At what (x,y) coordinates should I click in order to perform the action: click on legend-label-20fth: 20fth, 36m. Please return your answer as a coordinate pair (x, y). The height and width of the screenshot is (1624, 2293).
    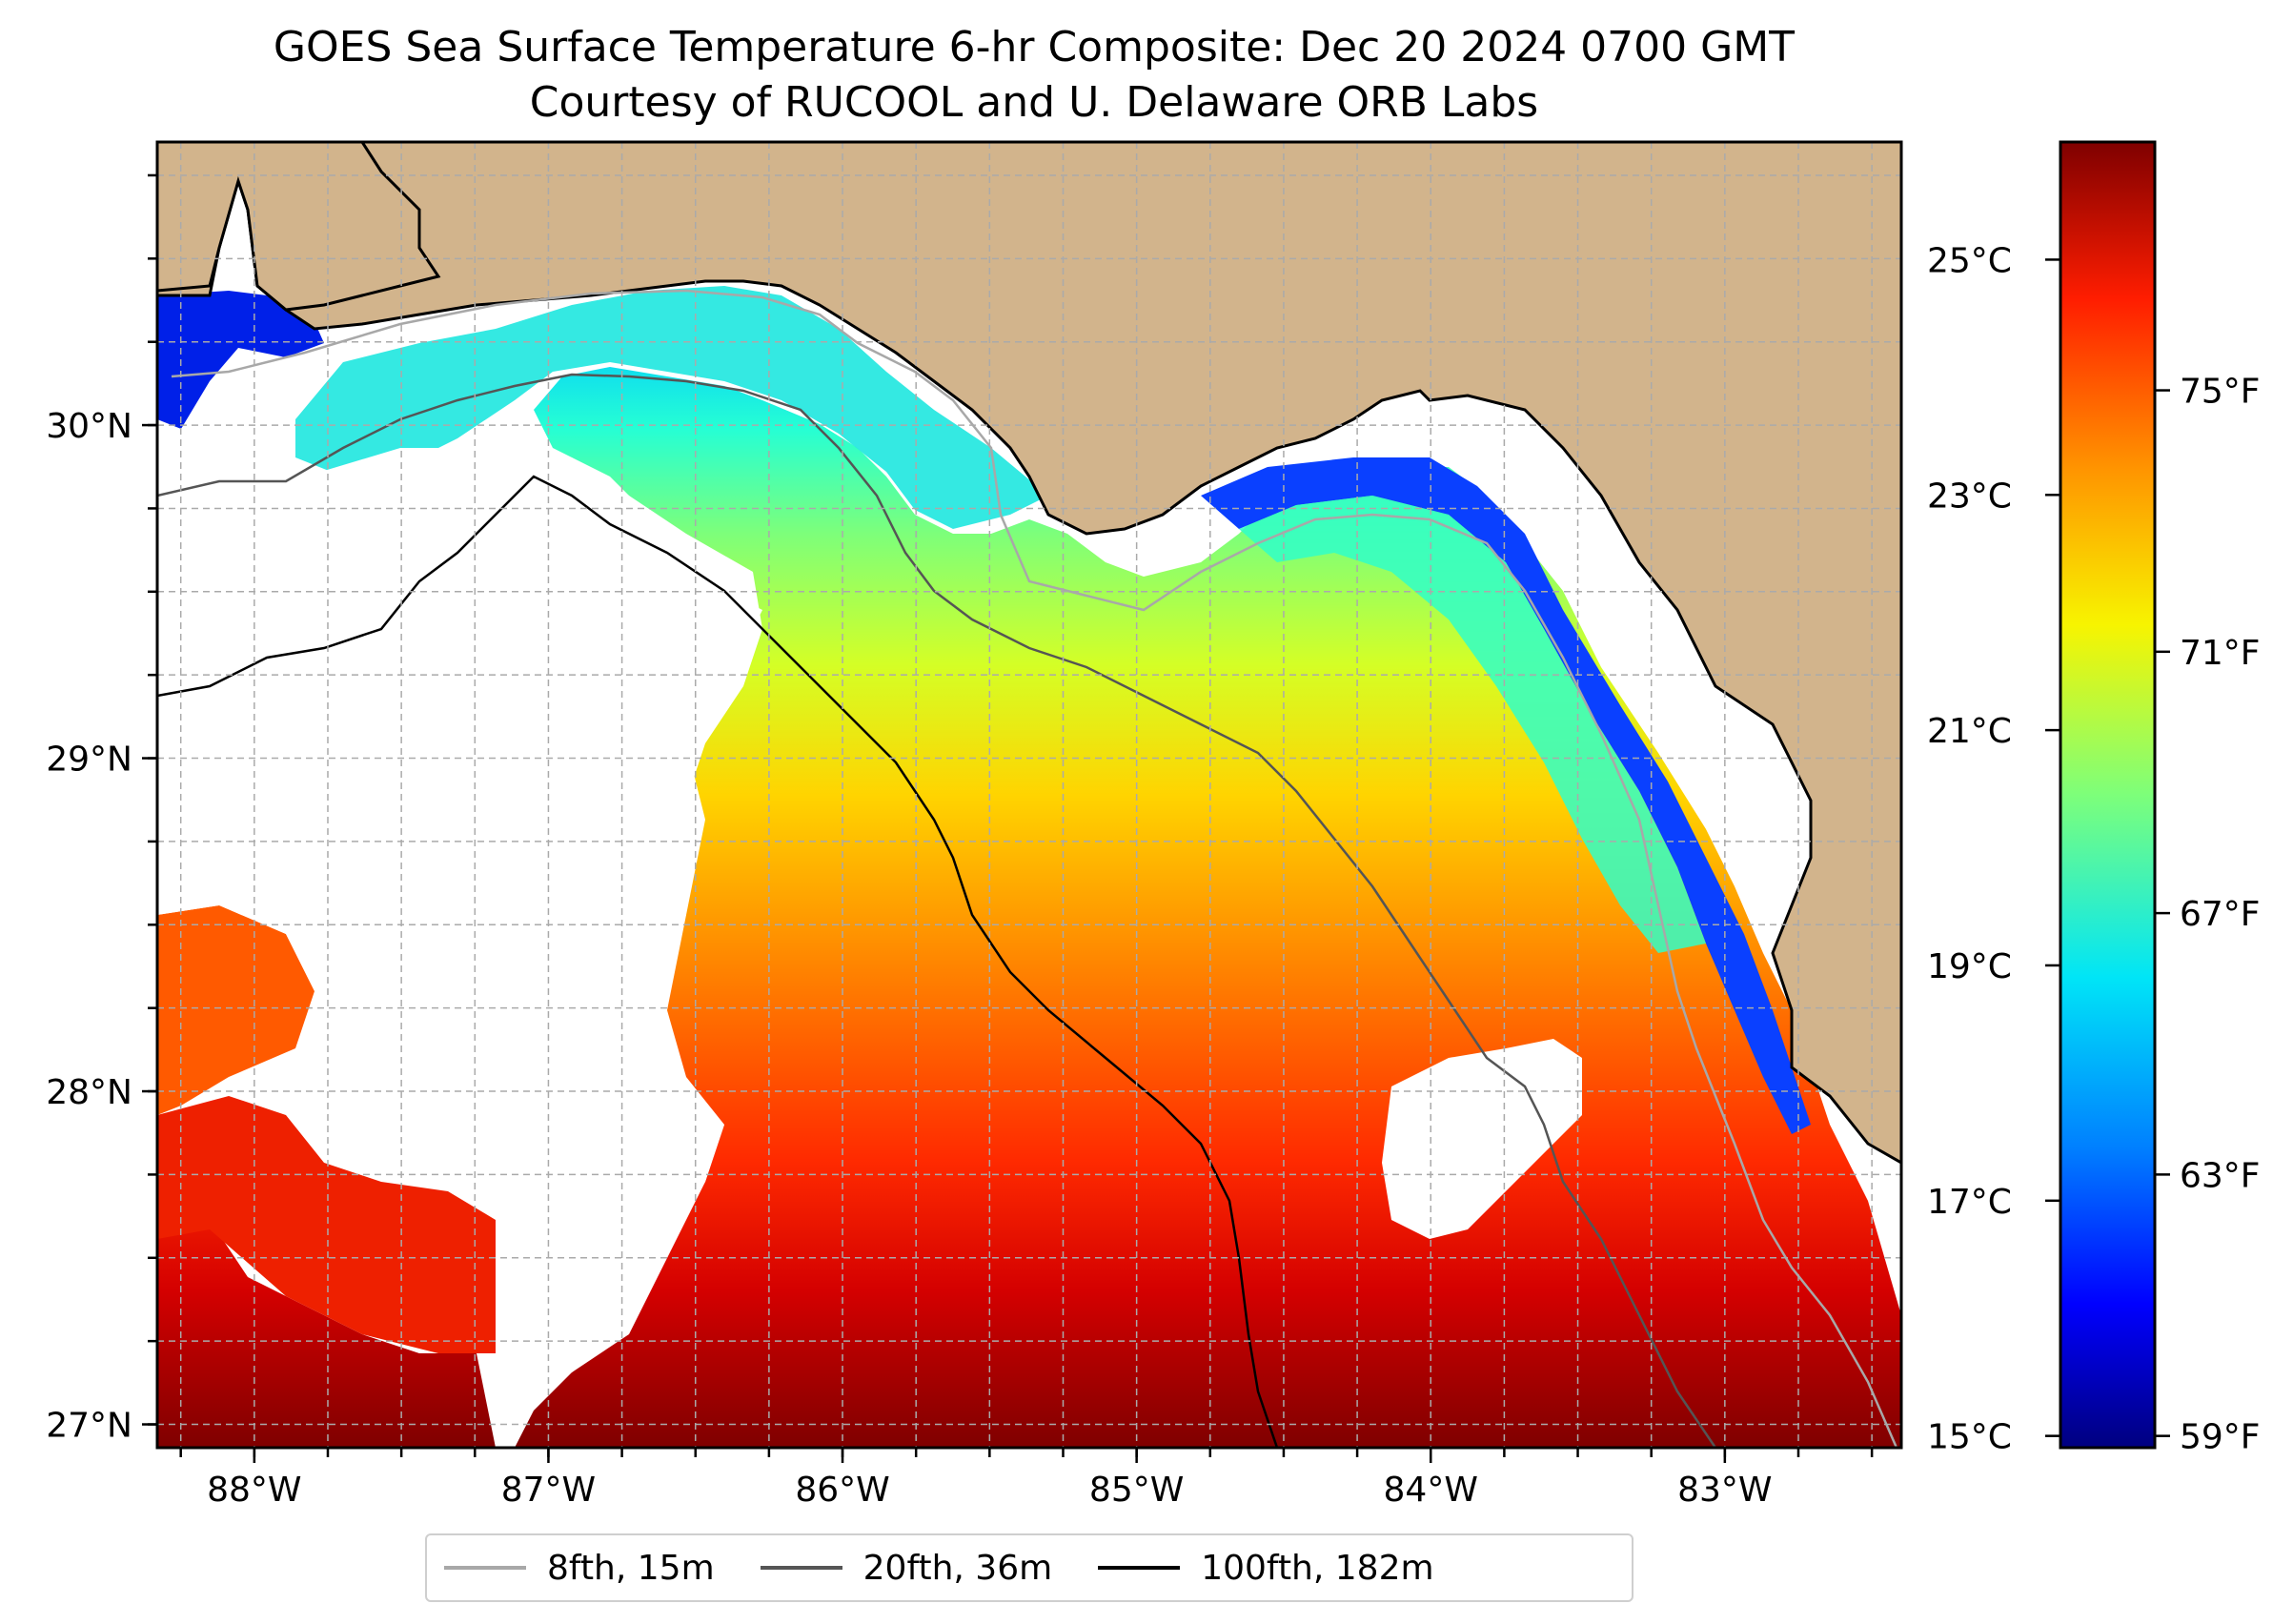
    Looking at the image, I should click on (958, 1568).